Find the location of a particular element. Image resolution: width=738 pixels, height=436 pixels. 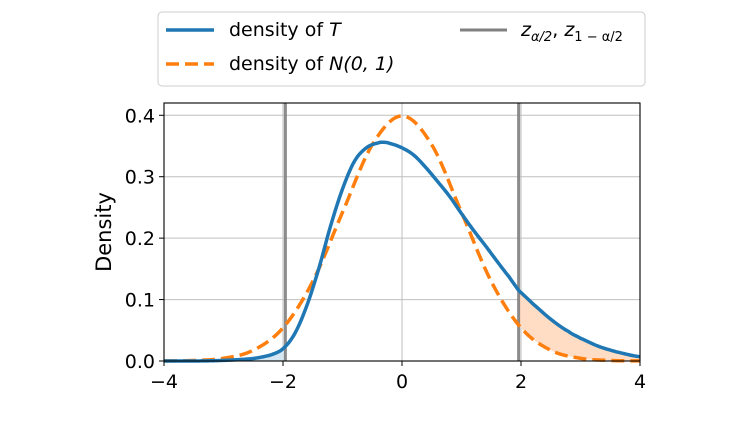

right-tail-fill is located at coordinates (579, 325).